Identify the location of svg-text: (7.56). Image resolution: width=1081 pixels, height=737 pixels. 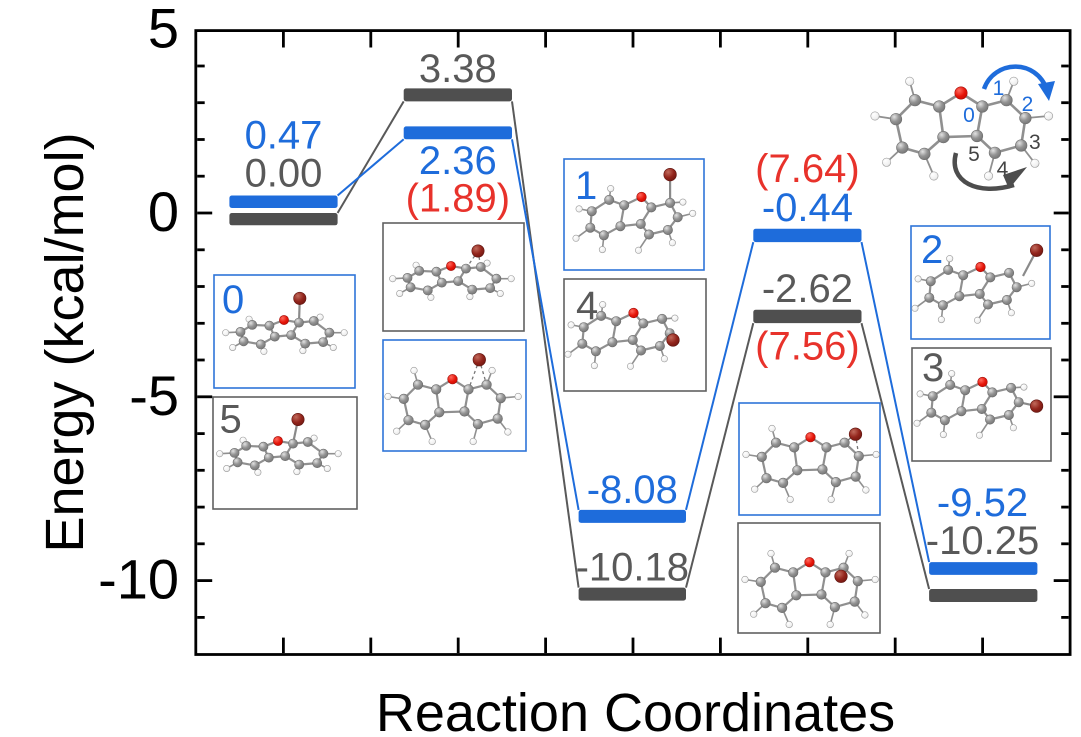
(807, 347).